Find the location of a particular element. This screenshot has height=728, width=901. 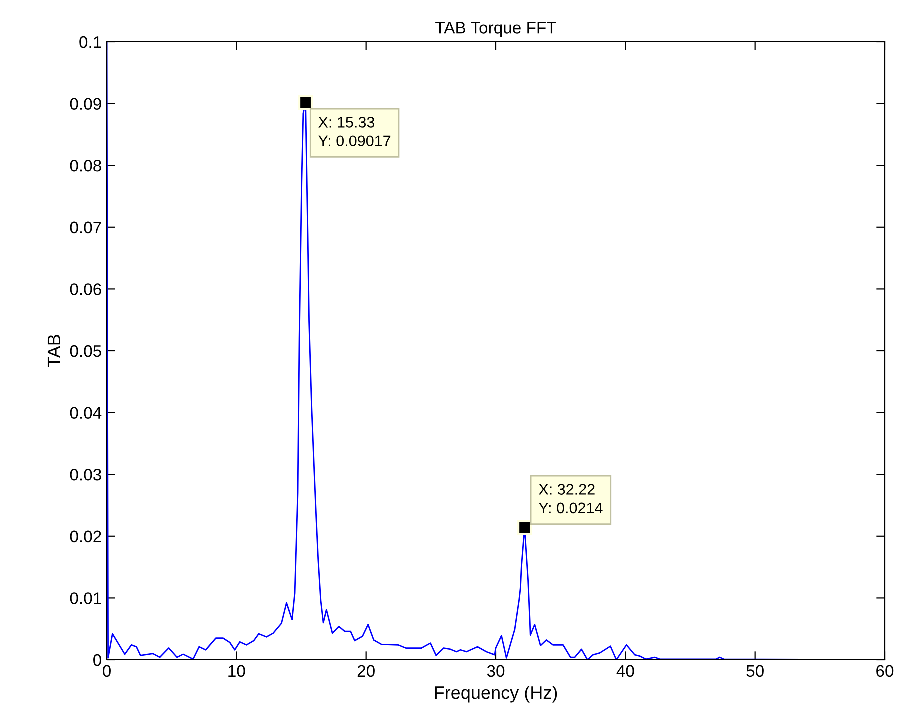

y-tick-label: 0.05 is located at coordinates (86, 351).